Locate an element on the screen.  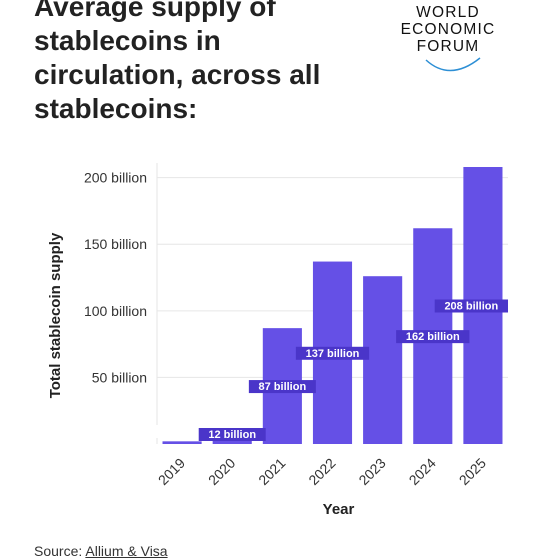
y-tick-label: 200 billion is located at coordinates (115, 178).